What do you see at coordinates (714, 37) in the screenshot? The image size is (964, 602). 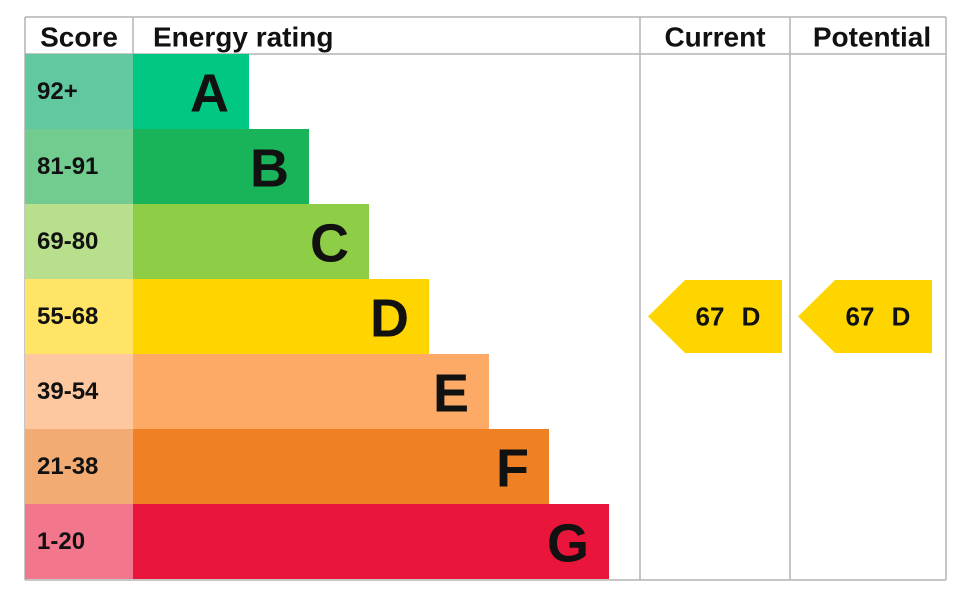 I see `header-current: Current` at bounding box center [714, 37].